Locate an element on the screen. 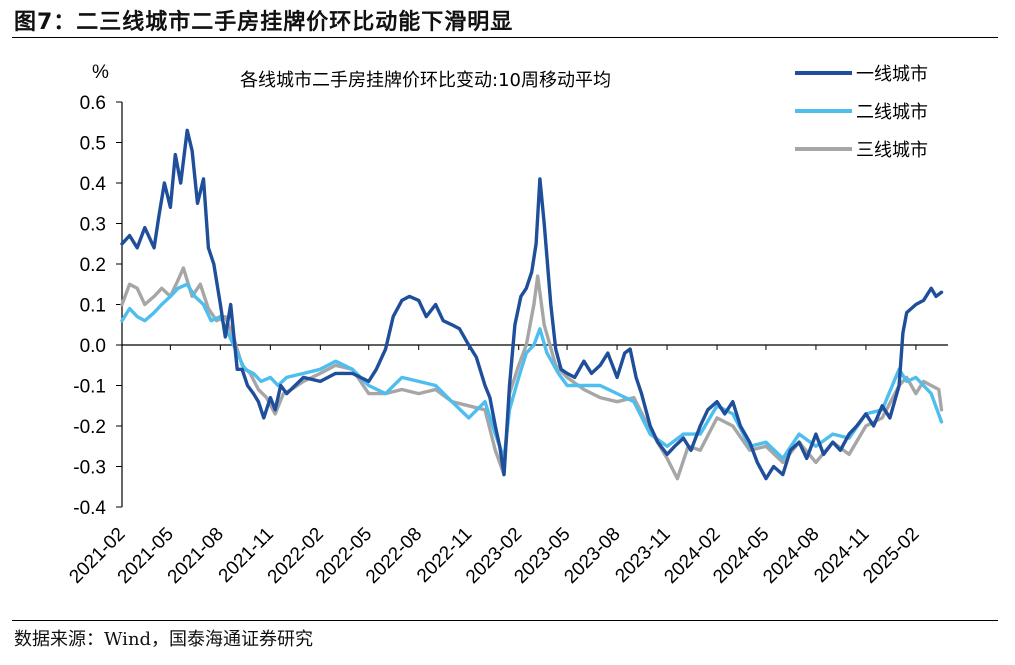 This screenshot has width=1015, height=665. source-note: 数据来源：Wind，国泰海通证券研究 is located at coordinates (164, 639).